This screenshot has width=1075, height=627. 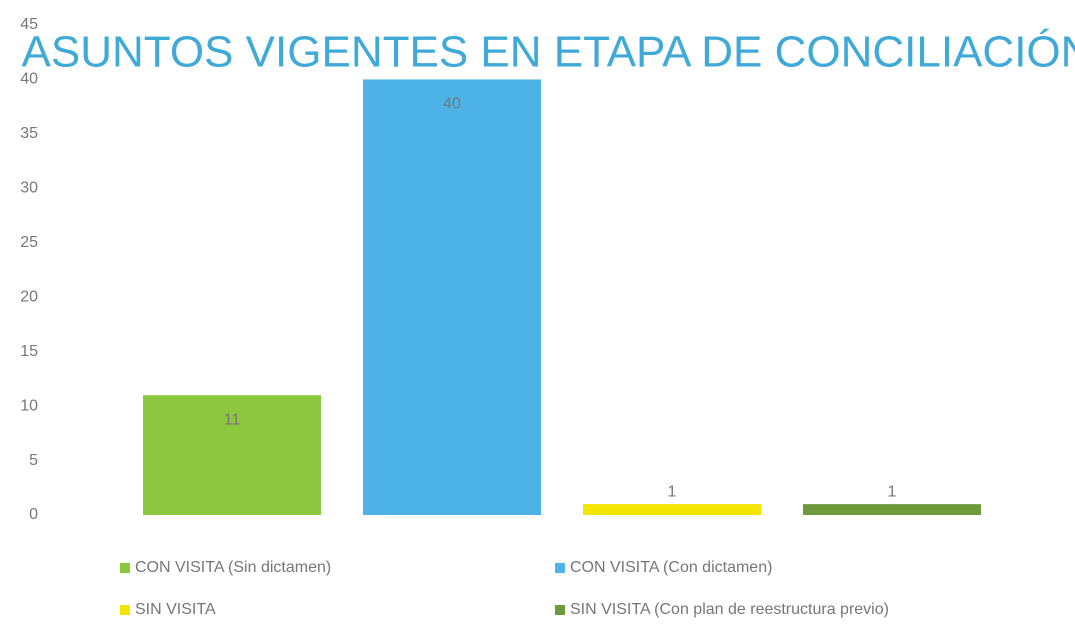 What do you see at coordinates (29, 242) in the screenshot?
I see `y-tick-label: 25` at bounding box center [29, 242].